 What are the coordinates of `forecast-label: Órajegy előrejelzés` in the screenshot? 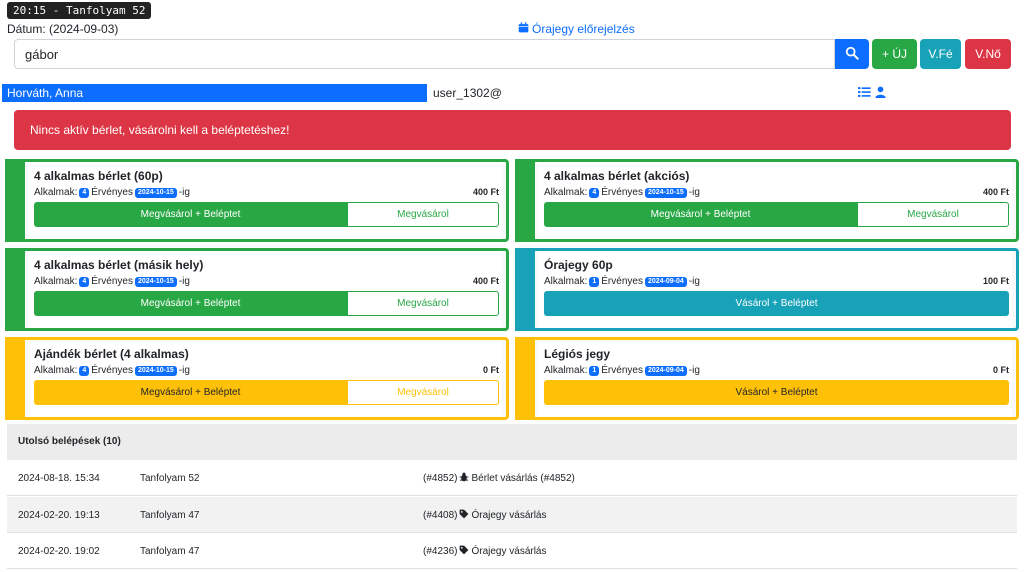 It's located at (583, 29).